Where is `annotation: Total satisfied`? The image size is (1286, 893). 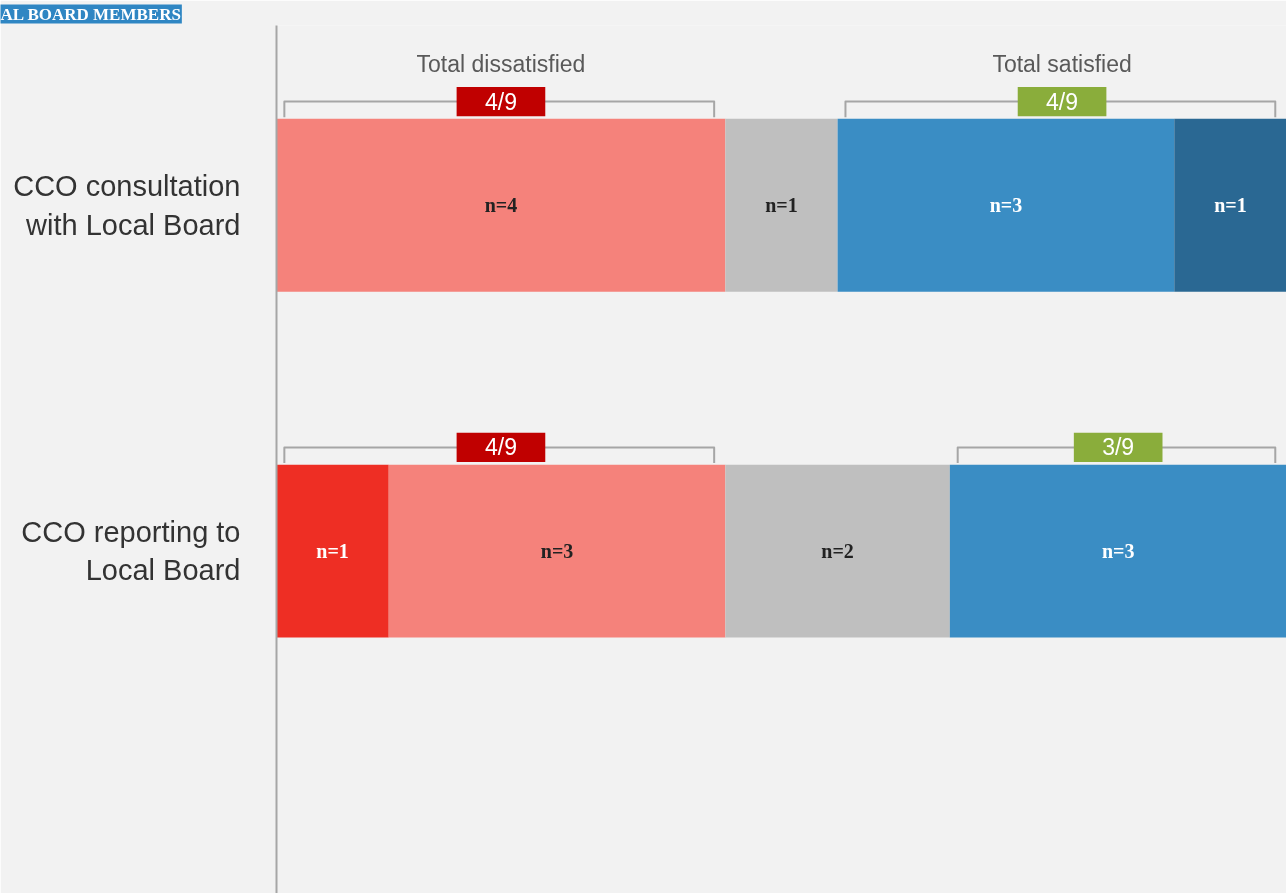 annotation: Total satisfied is located at coordinates (1062, 63).